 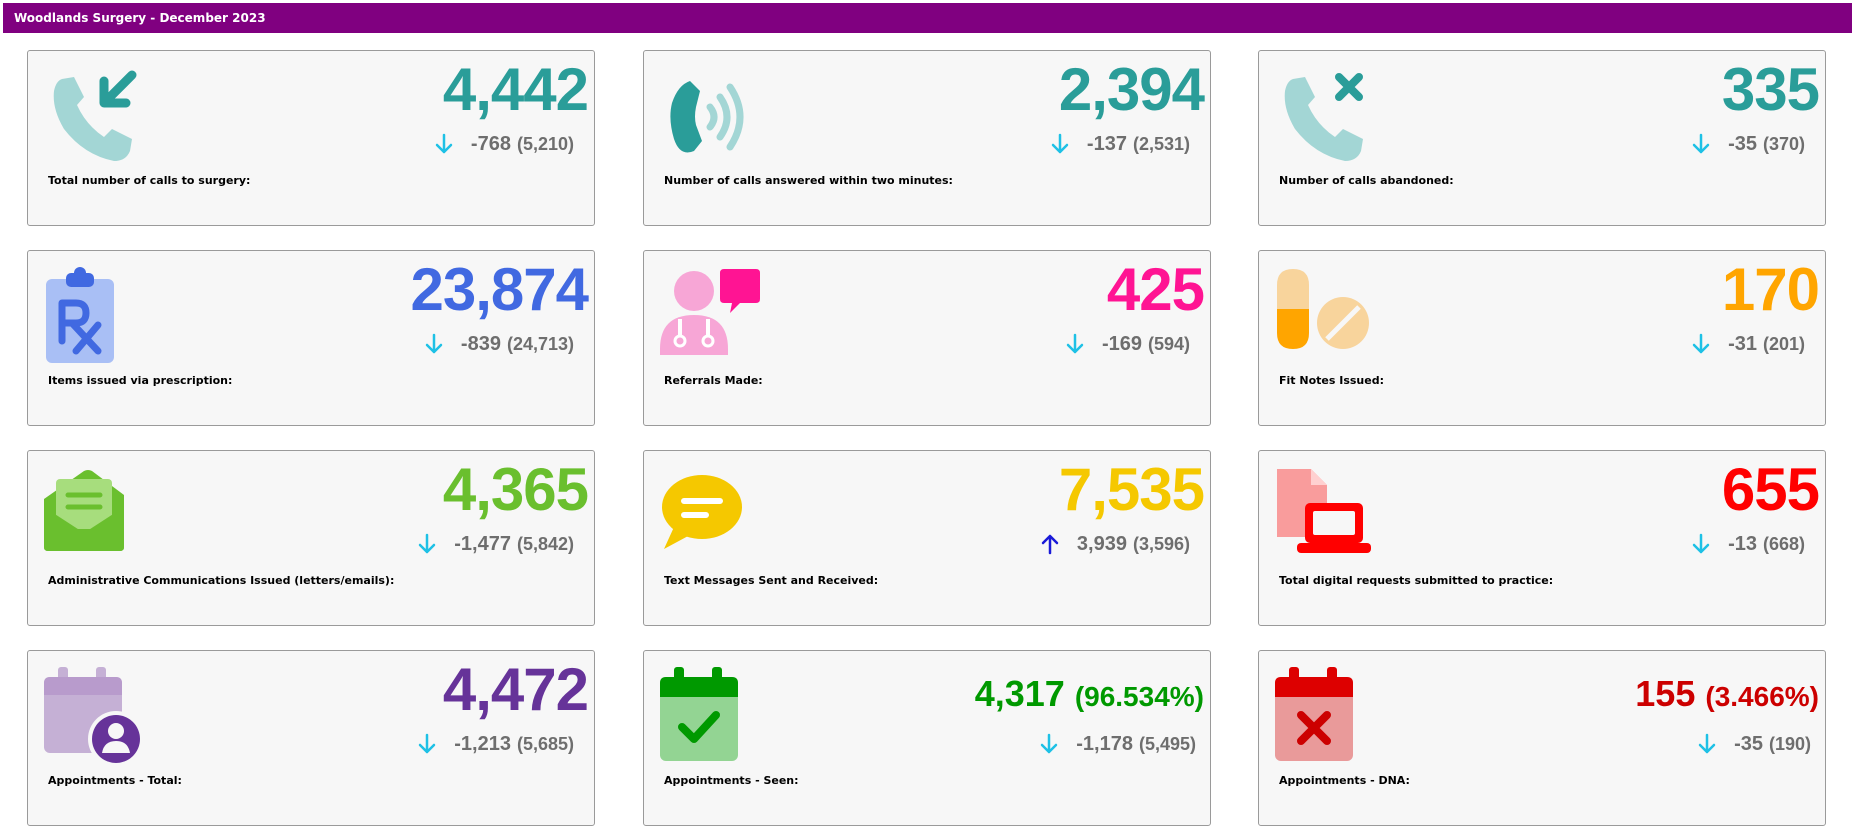 I want to click on kpi-label: Number of calls abandoned:, so click(x=1366, y=180).